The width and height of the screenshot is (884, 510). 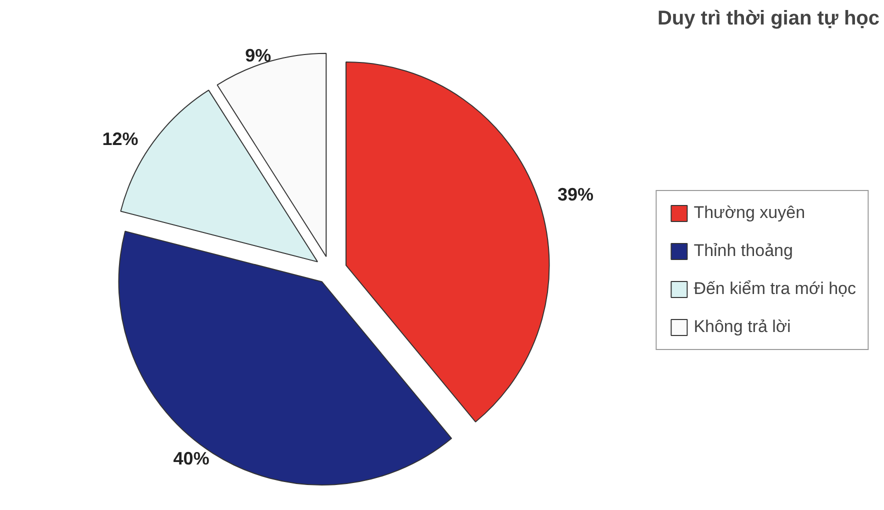 What do you see at coordinates (258, 56) in the screenshot?
I see `data-label: 9%` at bounding box center [258, 56].